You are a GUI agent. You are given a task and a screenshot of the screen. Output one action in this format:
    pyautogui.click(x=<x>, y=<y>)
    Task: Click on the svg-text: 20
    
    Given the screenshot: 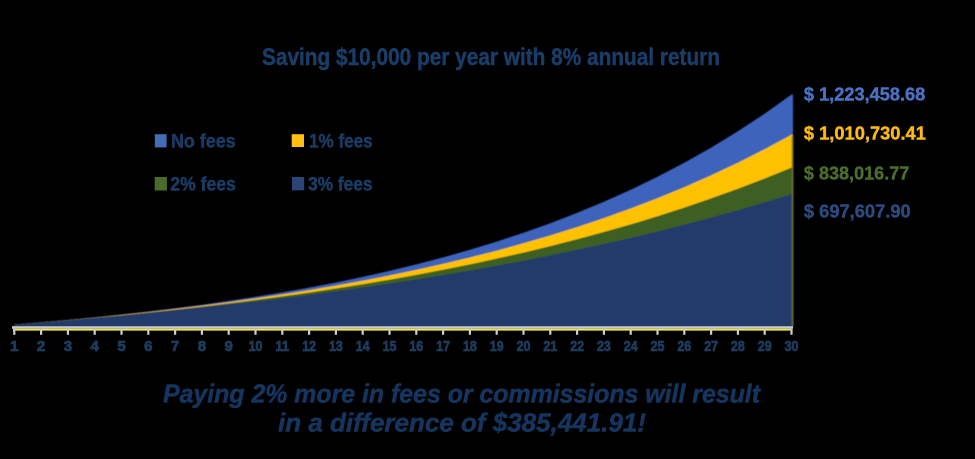 What is the action you would take?
    pyautogui.click(x=524, y=346)
    